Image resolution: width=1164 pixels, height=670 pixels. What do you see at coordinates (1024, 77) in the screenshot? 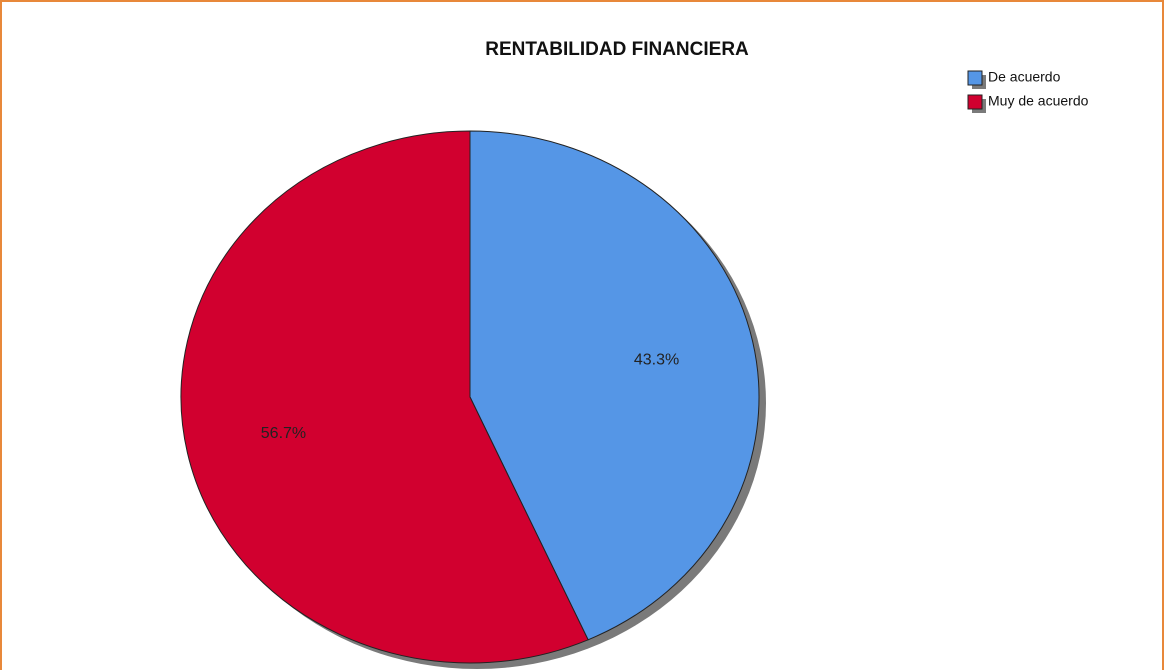
I see `legend-label: De acuerdo` at bounding box center [1024, 77].